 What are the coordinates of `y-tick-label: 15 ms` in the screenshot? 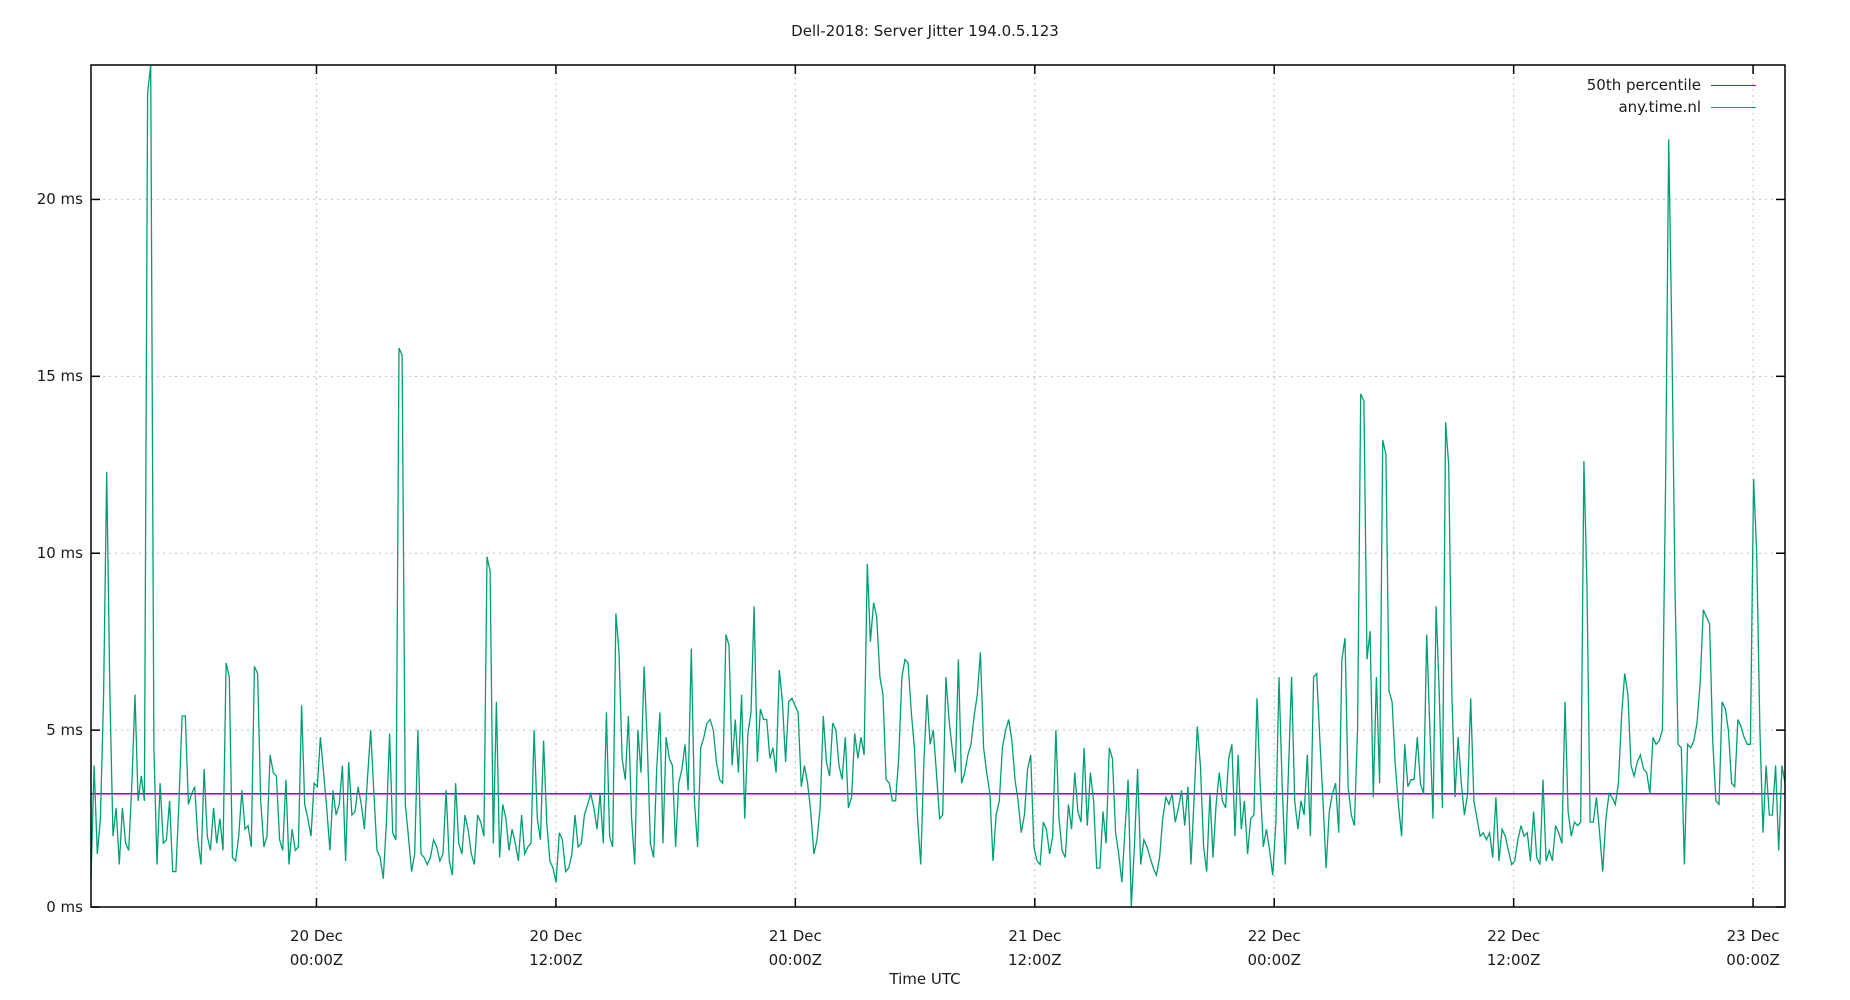 It's located at (59, 376).